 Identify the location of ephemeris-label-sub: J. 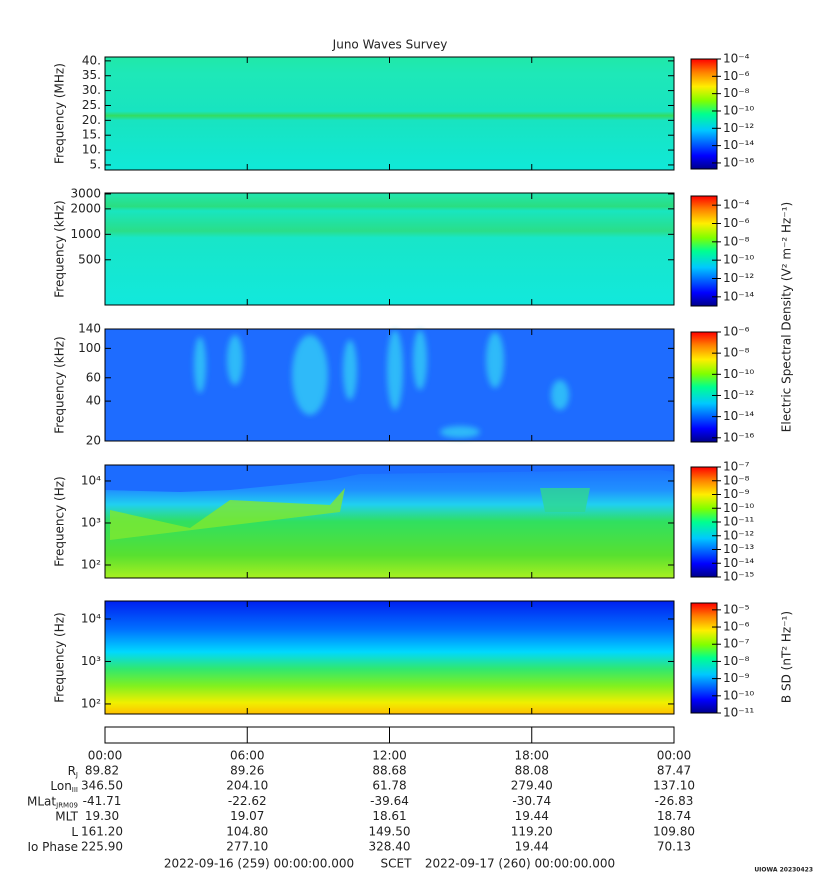
(76, 775).